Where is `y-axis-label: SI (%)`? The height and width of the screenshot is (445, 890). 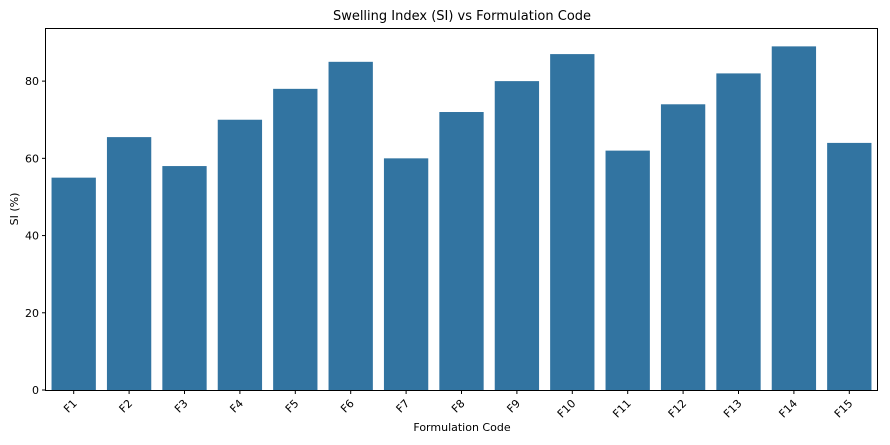 y-axis-label: SI (%) is located at coordinates (14, 209).